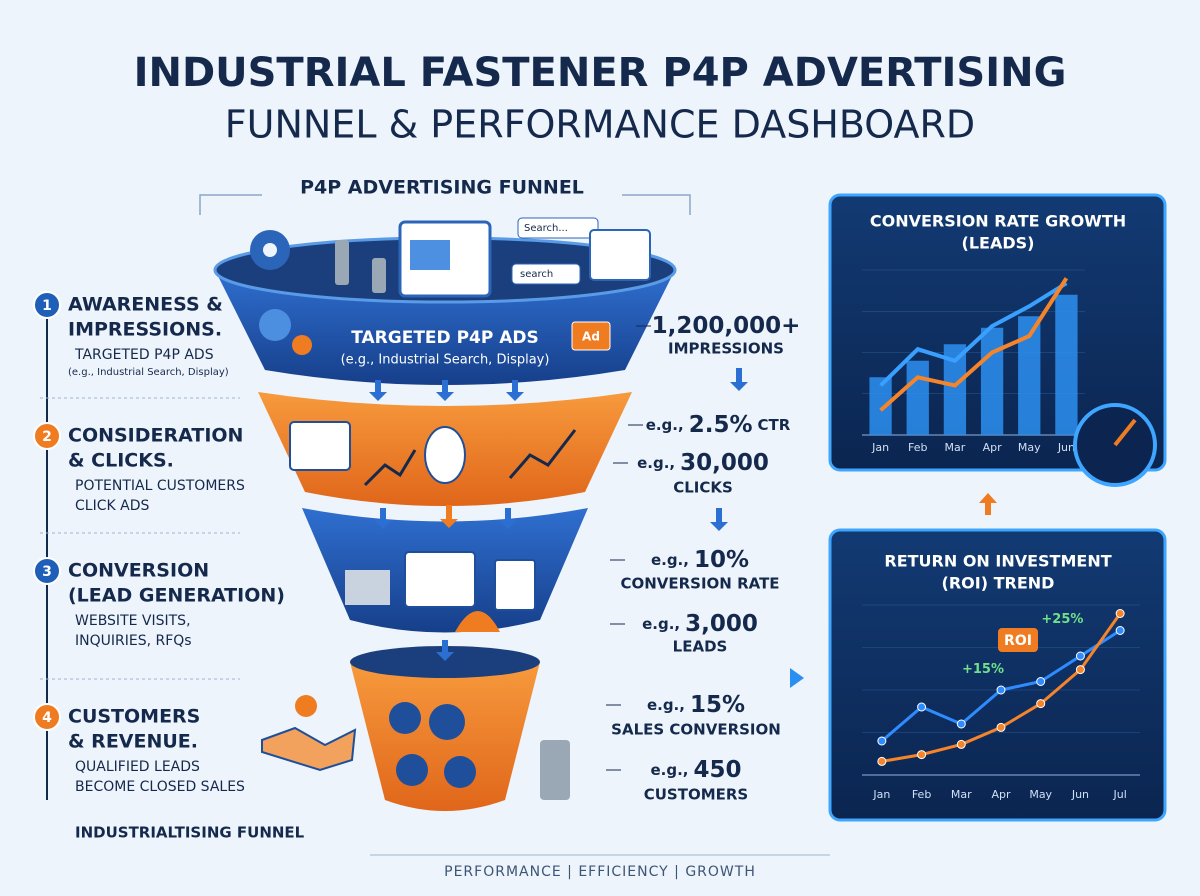 The image size is (1200, 896). I want to click on stage-description: TARGETED P4P ADS, so click(144, 355).